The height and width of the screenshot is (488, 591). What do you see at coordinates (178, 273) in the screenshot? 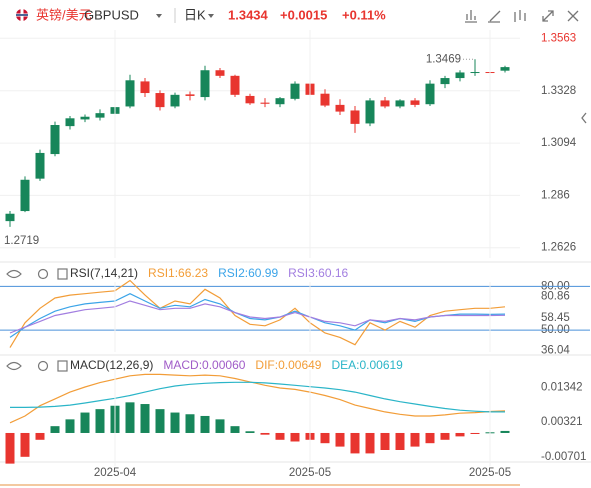
I see `legend-entry: RSI1:66.23` at bounding box center [178, 273].